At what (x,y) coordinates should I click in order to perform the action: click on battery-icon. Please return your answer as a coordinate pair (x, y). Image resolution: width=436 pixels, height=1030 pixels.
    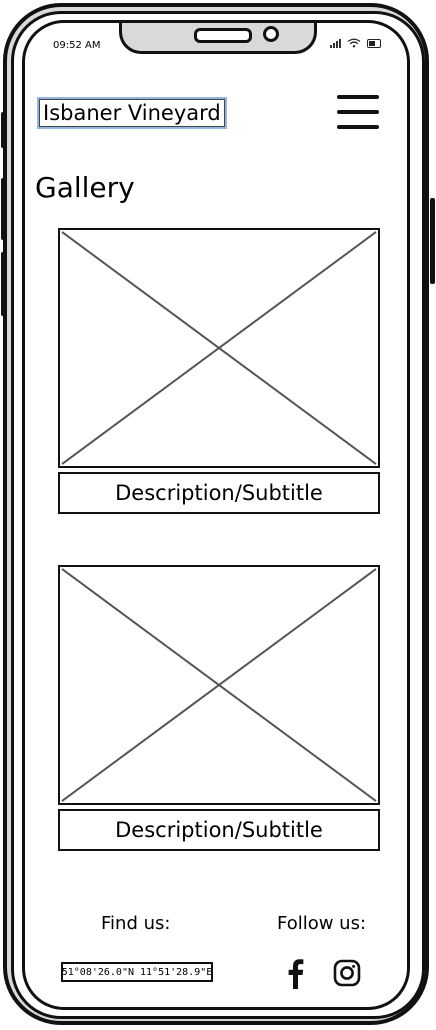
    Looking at the image, I should click on (374, 43).